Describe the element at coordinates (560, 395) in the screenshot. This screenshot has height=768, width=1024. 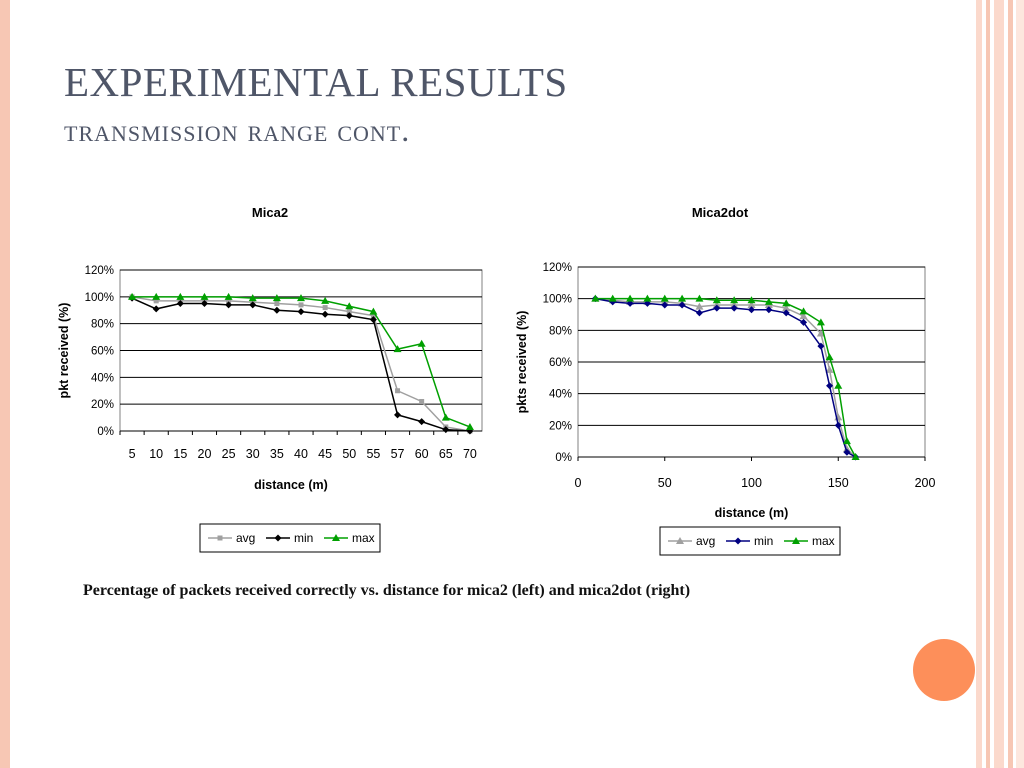
I see `mica2dot-y-tick-label: 40%` at that location.